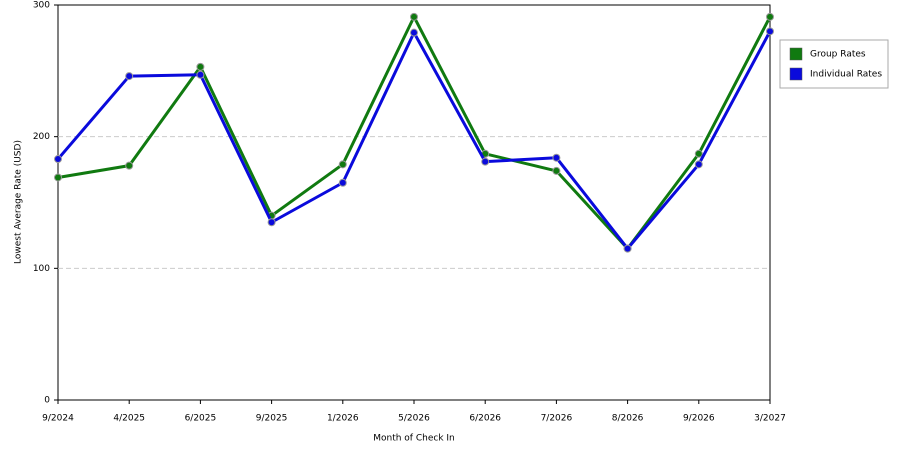 Image resolution: width=900 pixels, height=450 pixels. What do you see at coordinates (201, 419) in the screenshot?
I see `x-tick-label: 6/2025` at bounding box center [201, 419].